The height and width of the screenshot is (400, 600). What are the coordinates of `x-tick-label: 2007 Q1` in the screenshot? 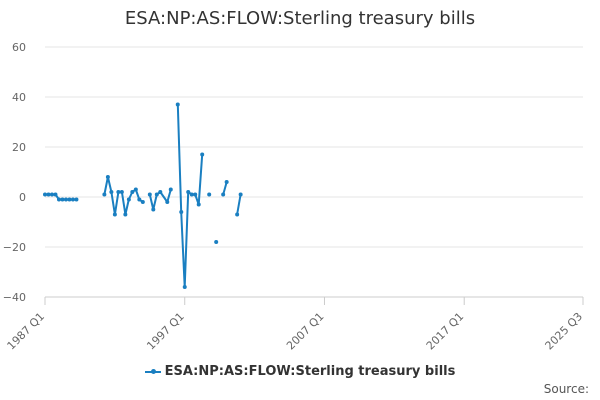 It's located at (305, 331).